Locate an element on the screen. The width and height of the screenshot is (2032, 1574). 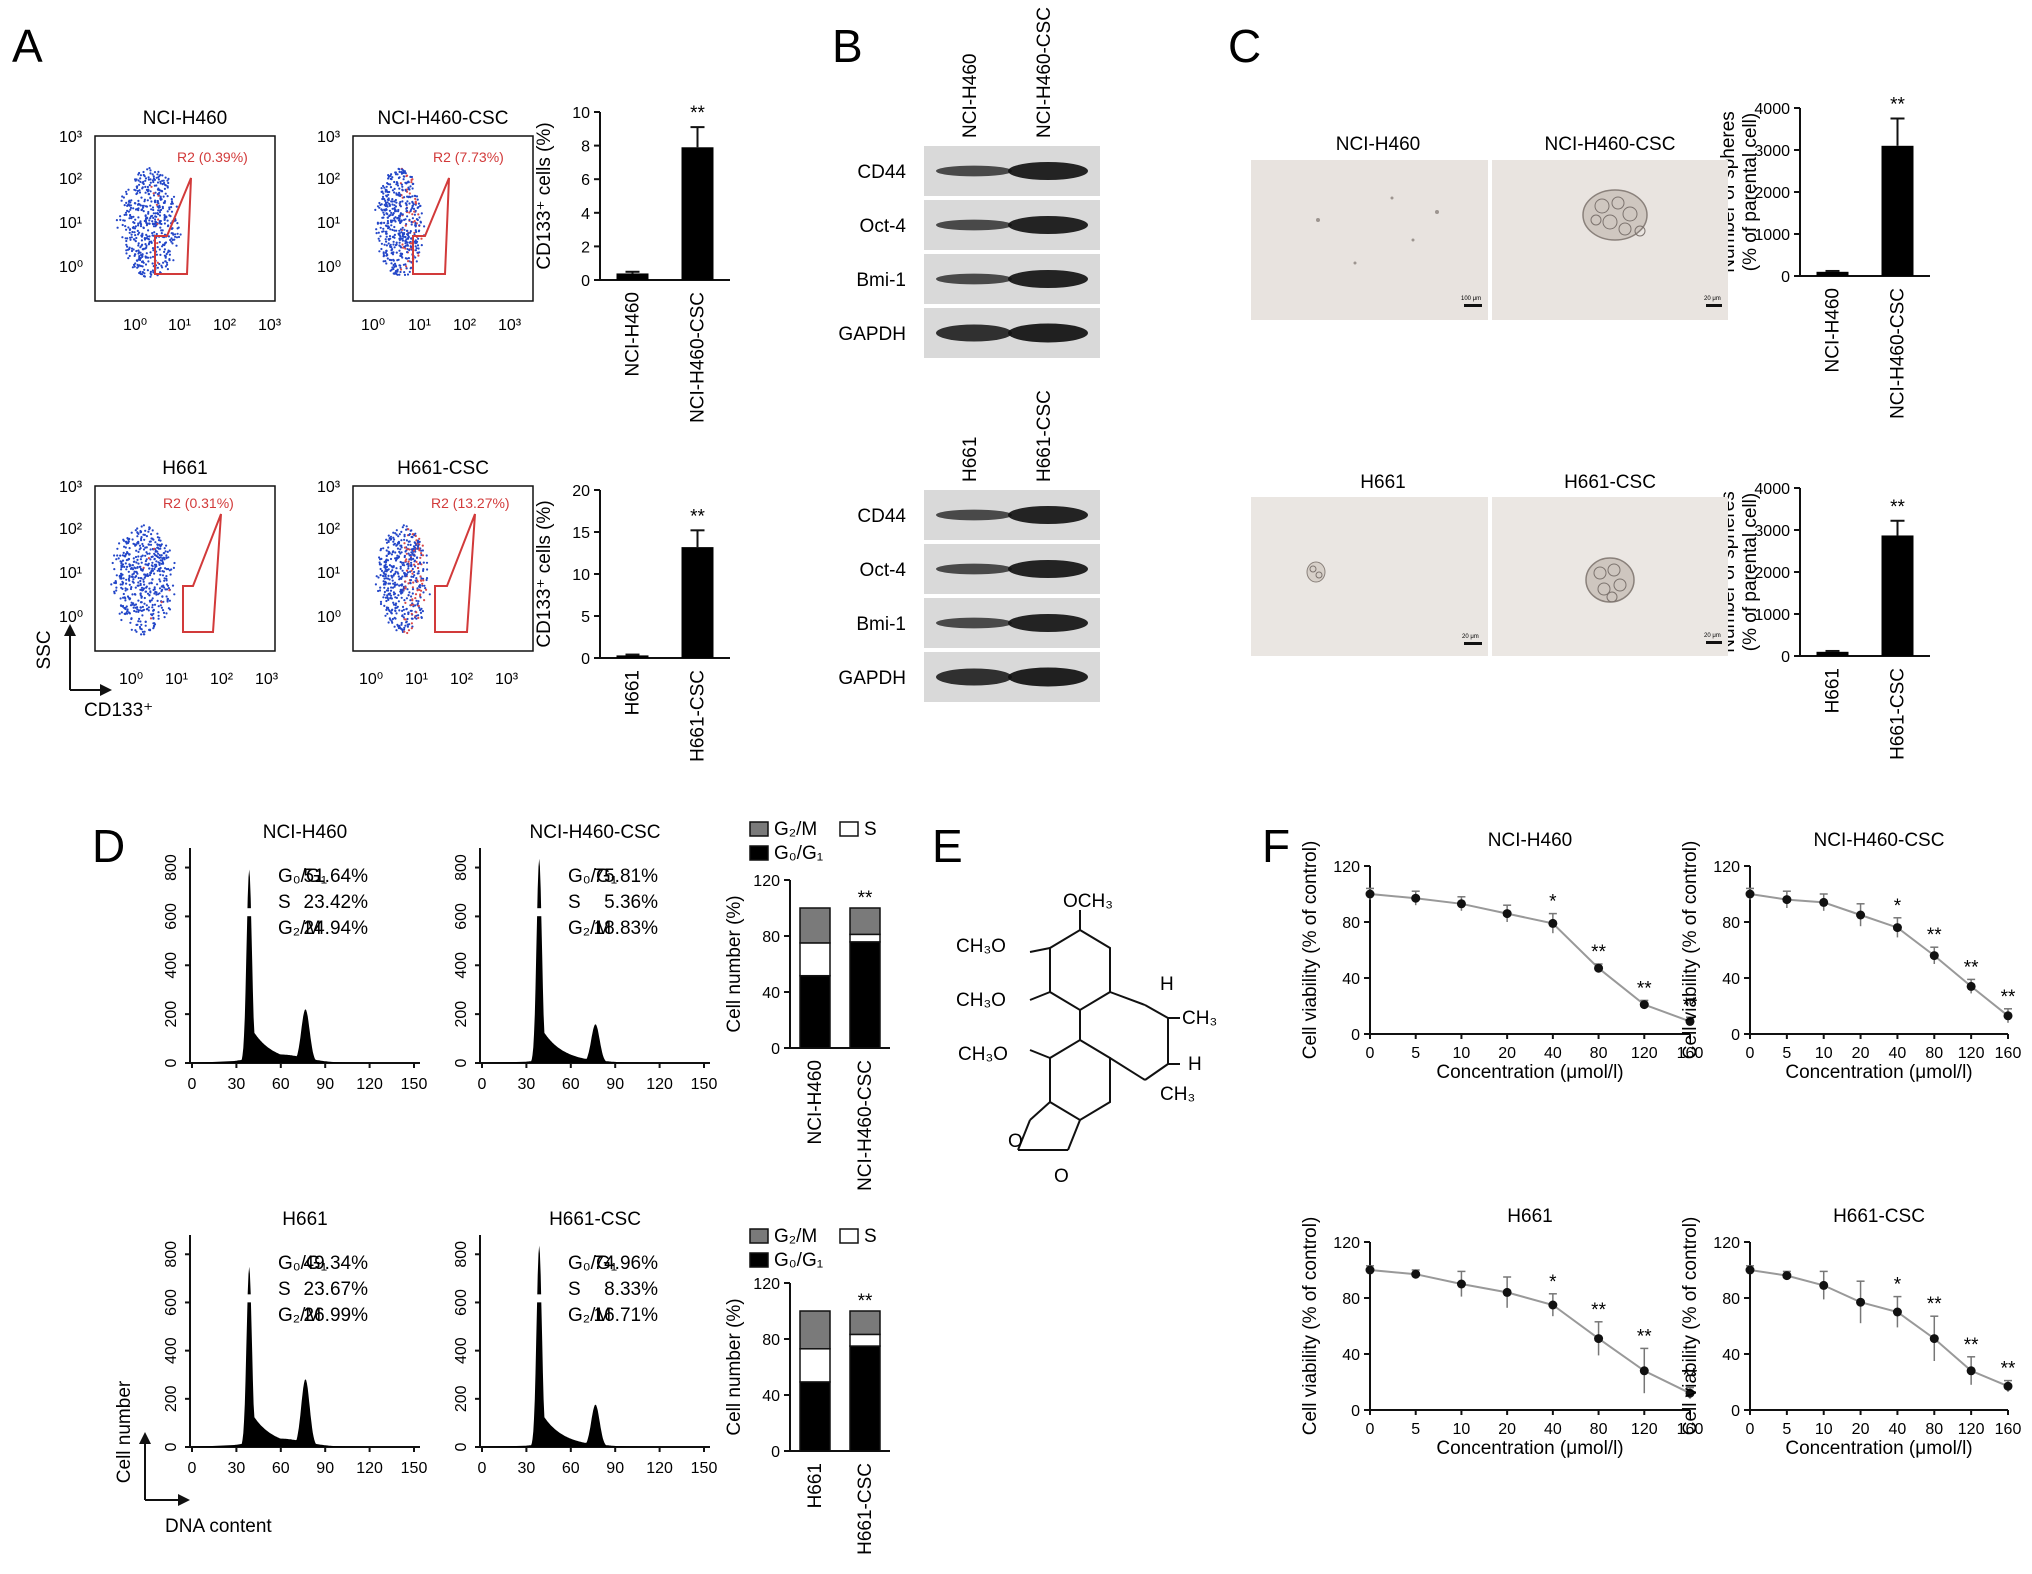
y-axis-label: Cell viability (% of control) is located at coordinates (1690, 950).